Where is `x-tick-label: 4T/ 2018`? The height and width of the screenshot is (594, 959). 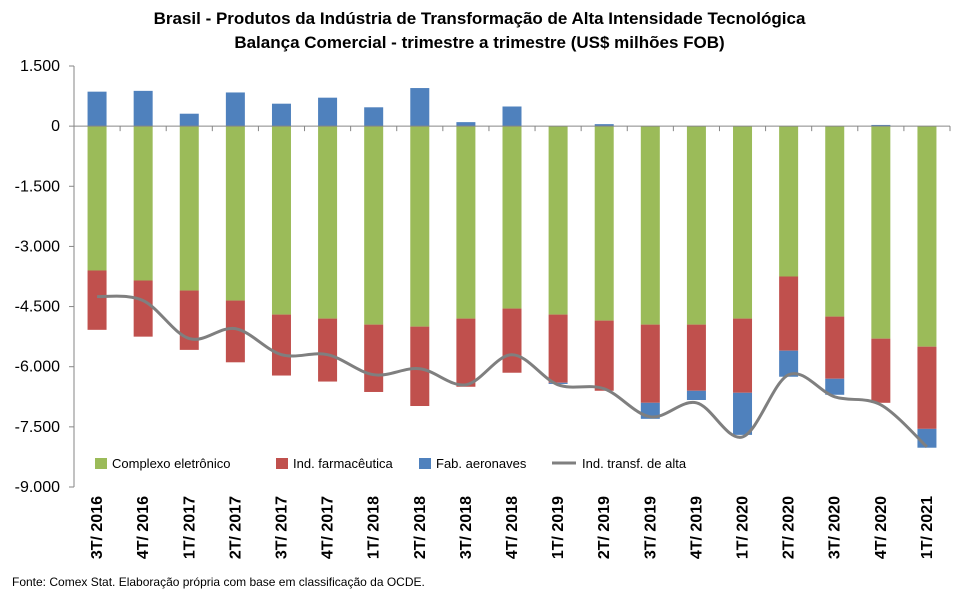
x-tick-label: 4T/ 2018 is located at coordinates (512, 527).